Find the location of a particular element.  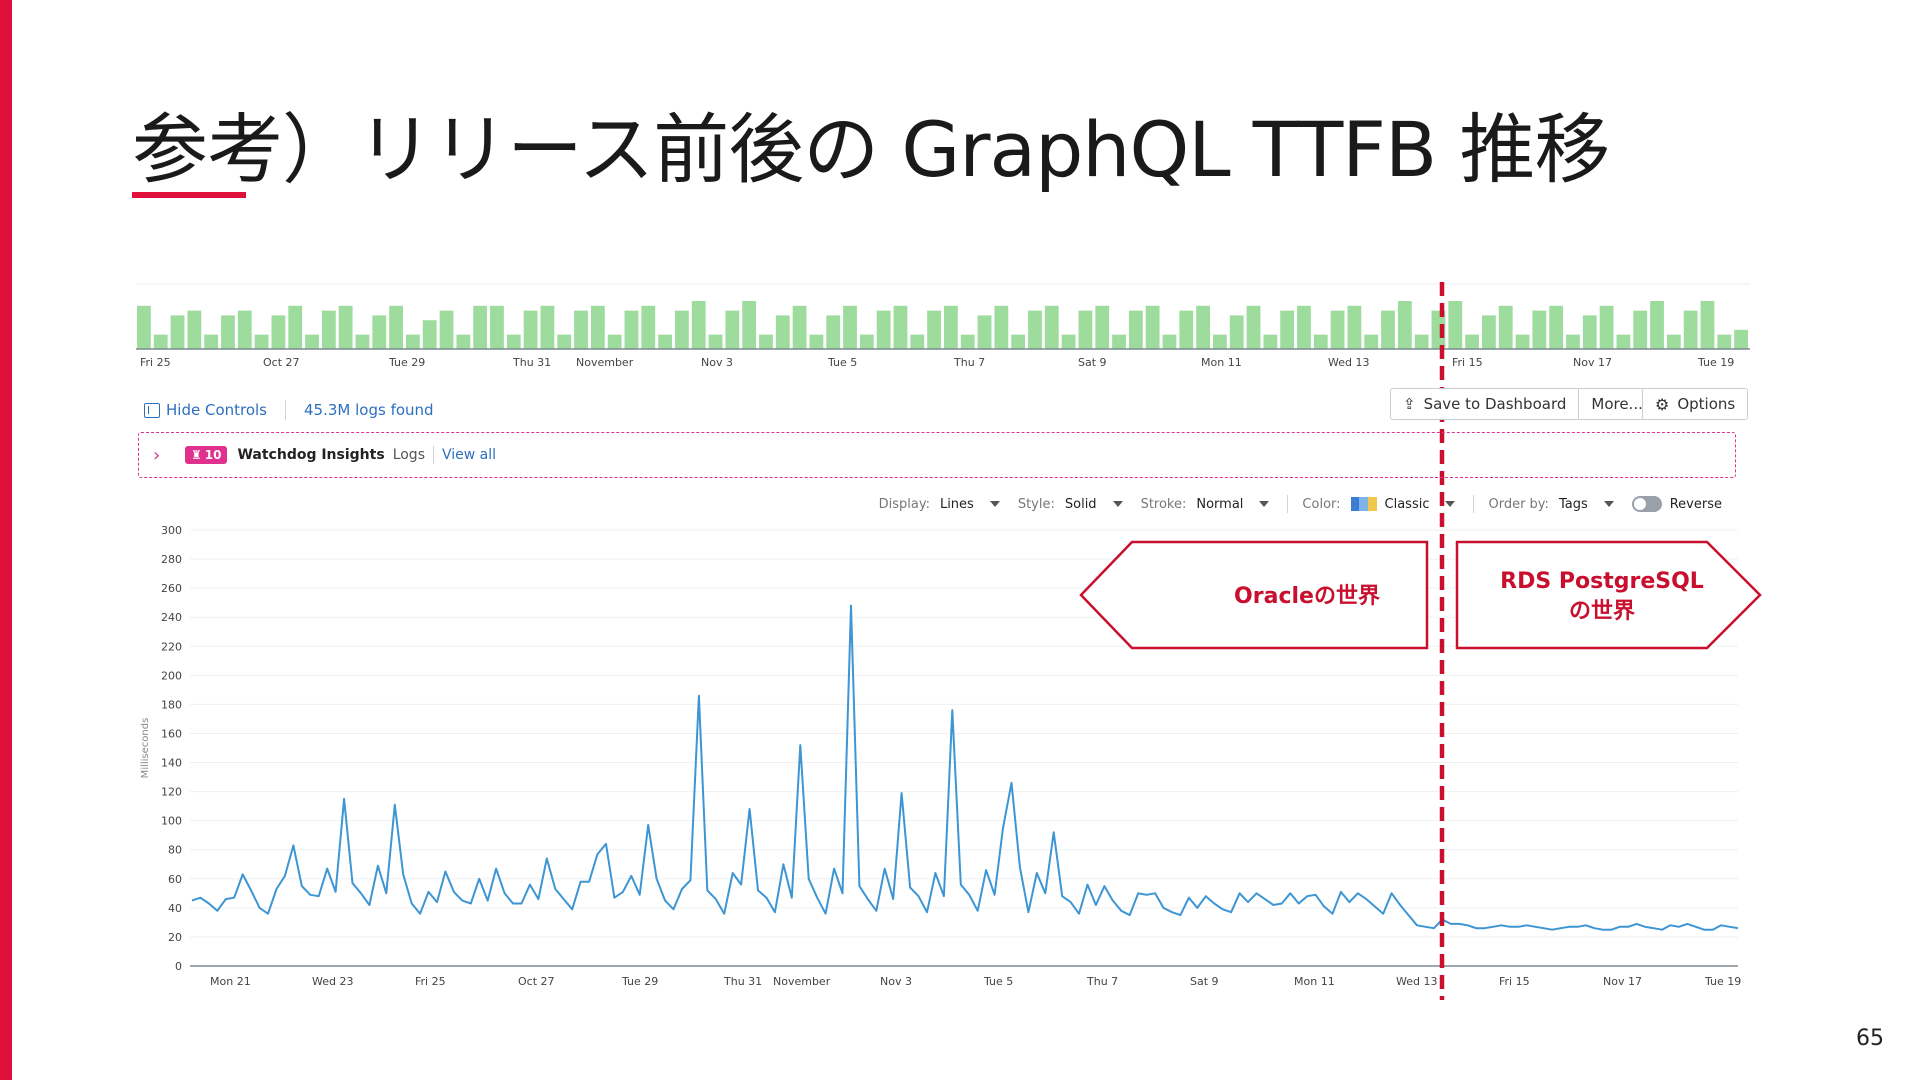

save-to-dashboard-button: ⇪ Save to Dashboard is located at coordinates (1484, 404).